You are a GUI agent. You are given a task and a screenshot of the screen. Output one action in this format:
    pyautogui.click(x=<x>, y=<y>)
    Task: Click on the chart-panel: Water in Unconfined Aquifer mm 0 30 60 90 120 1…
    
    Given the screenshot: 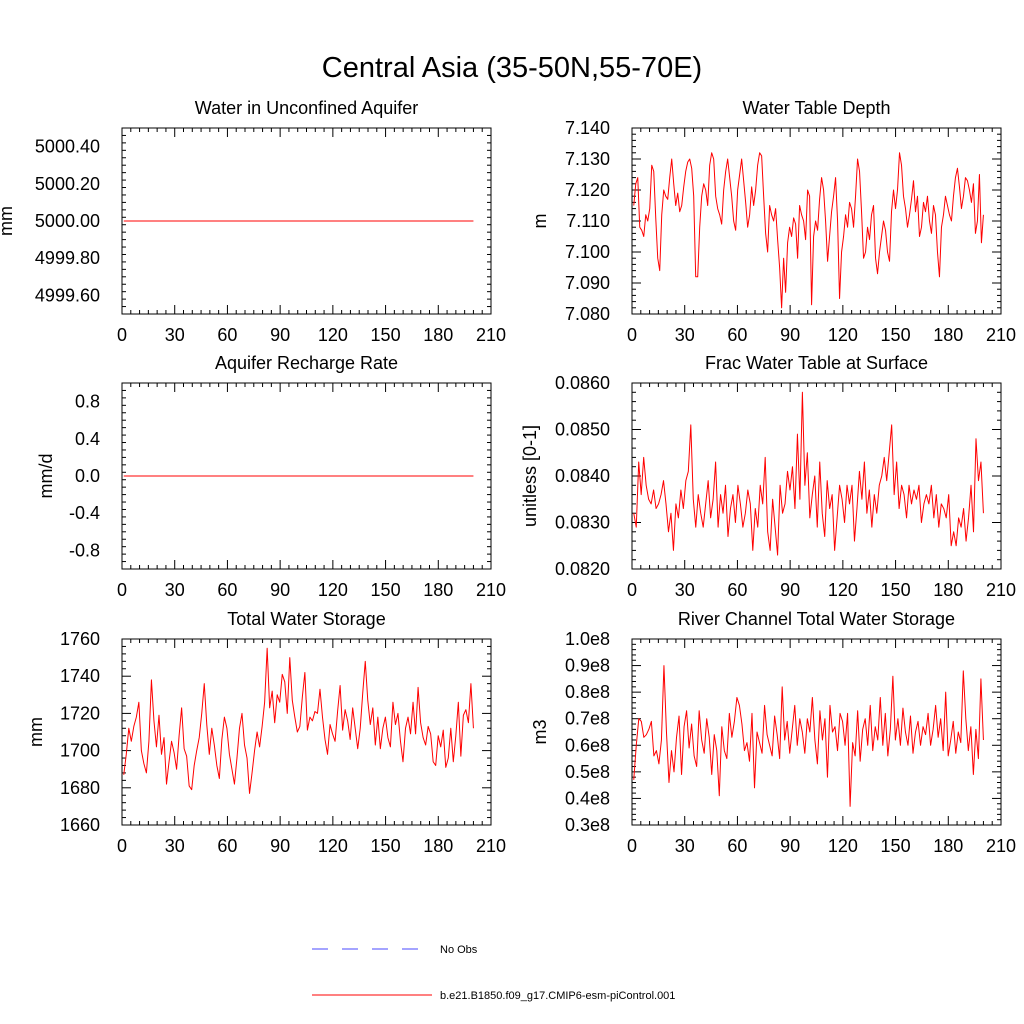 What is the action you would take?
    pyautogui.click(x=253, y=221)
    